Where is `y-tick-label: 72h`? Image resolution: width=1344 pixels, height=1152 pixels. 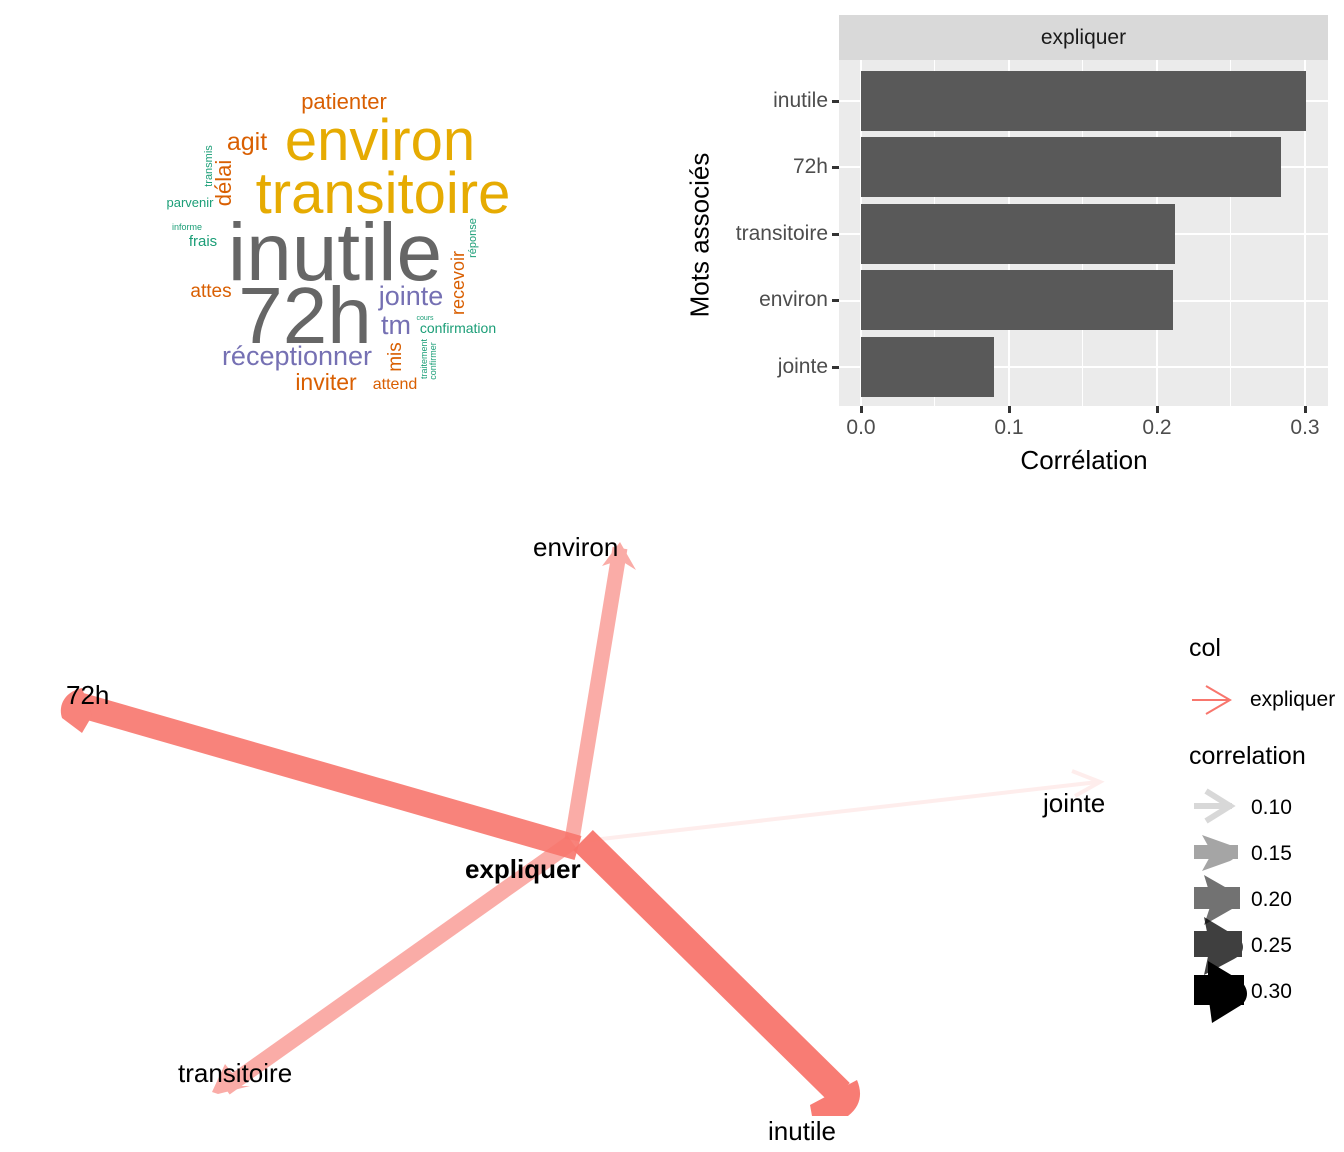 y-tick-label: 72h is located at coordinates (810, 166).